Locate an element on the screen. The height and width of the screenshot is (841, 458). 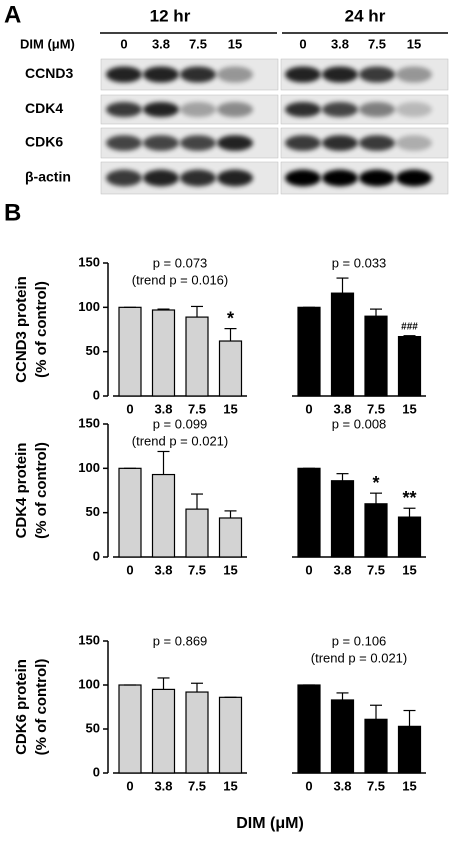
protein-label: CCND3 is located at coordinates (49, 73).